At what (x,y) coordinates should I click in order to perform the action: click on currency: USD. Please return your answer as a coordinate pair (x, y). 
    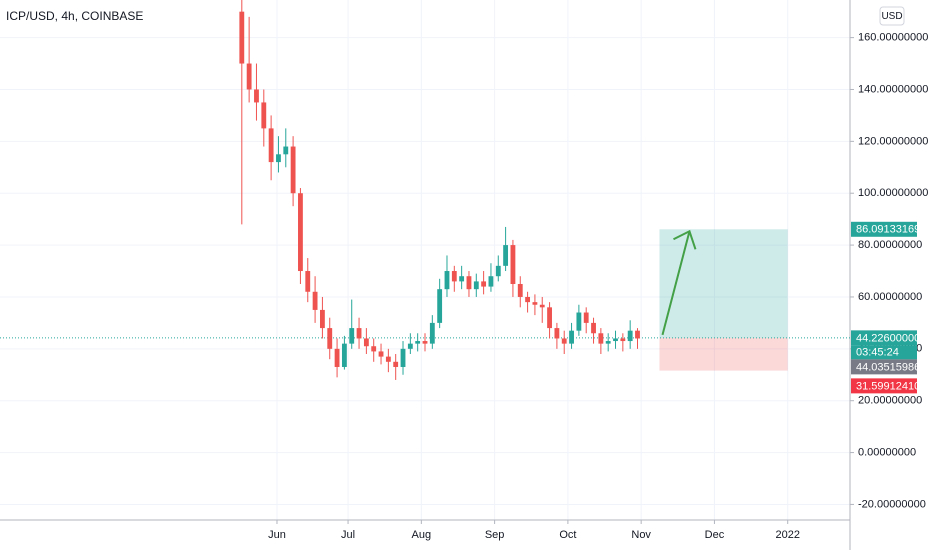
    Looking at the image, I should click on (891, 16).